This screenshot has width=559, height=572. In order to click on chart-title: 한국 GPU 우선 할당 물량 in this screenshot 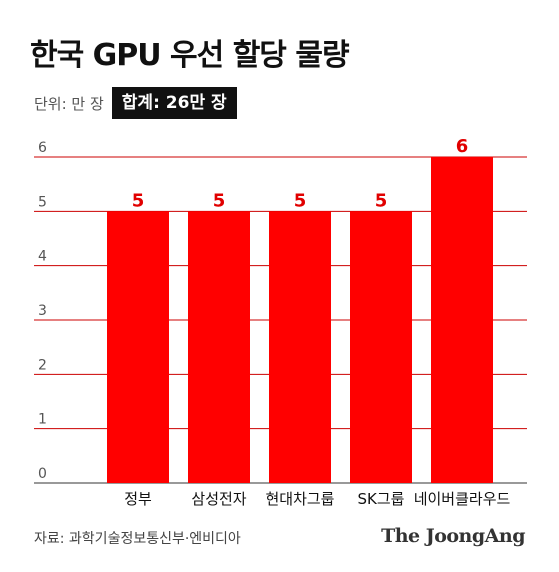, I will do `click(190, 55)`.